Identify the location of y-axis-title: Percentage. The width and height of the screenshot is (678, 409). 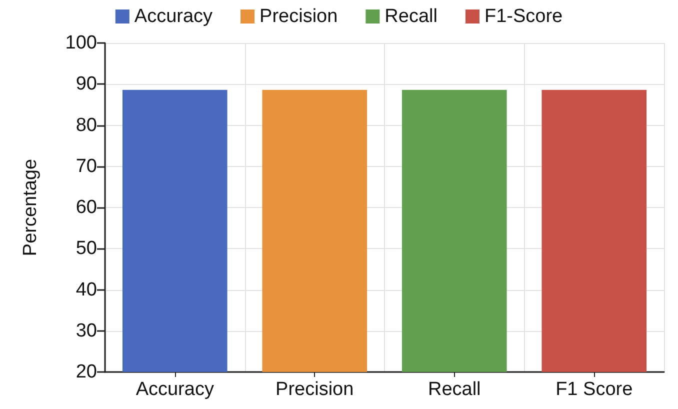
(30, 207).